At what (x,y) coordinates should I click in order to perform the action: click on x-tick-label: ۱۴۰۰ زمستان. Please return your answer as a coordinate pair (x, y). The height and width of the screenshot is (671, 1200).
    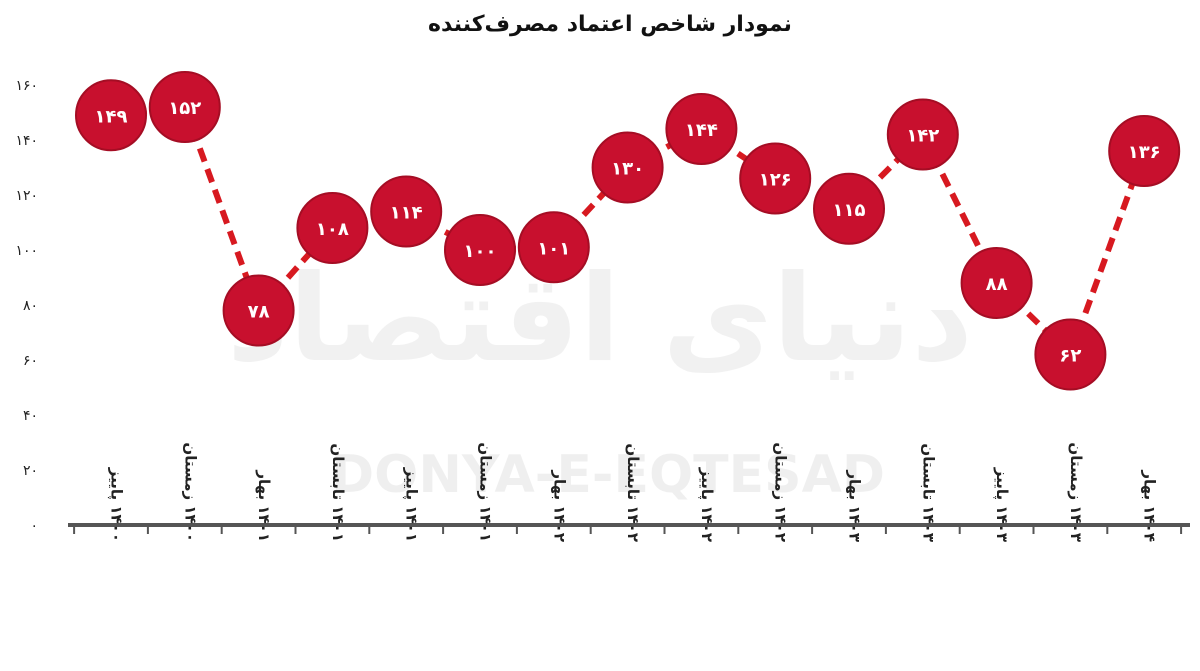
    Looking at the image, I should click on (190, 492).